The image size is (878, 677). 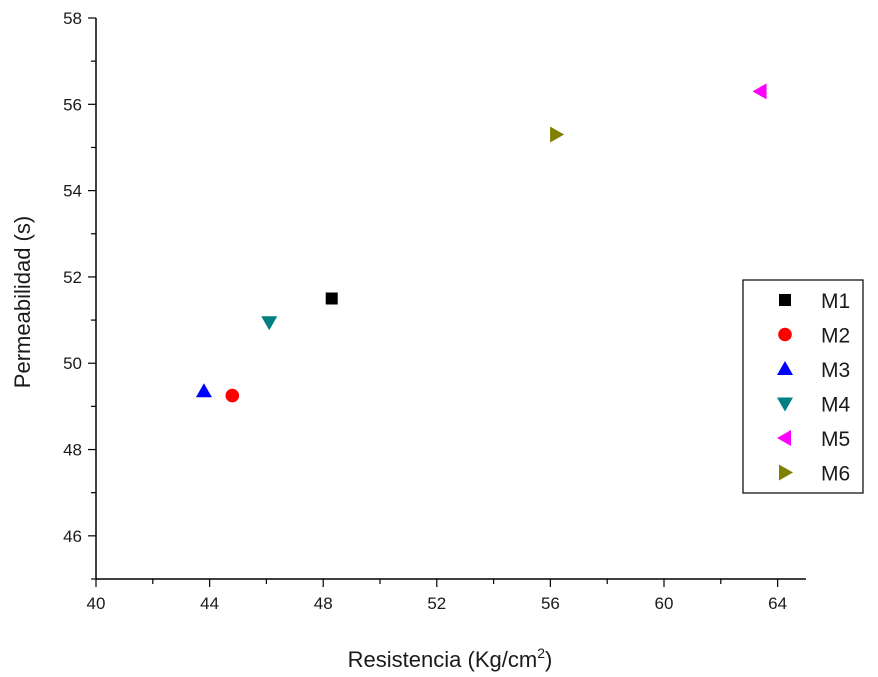 I want to click on legend-marker-m1, so click(x=785, y=300).